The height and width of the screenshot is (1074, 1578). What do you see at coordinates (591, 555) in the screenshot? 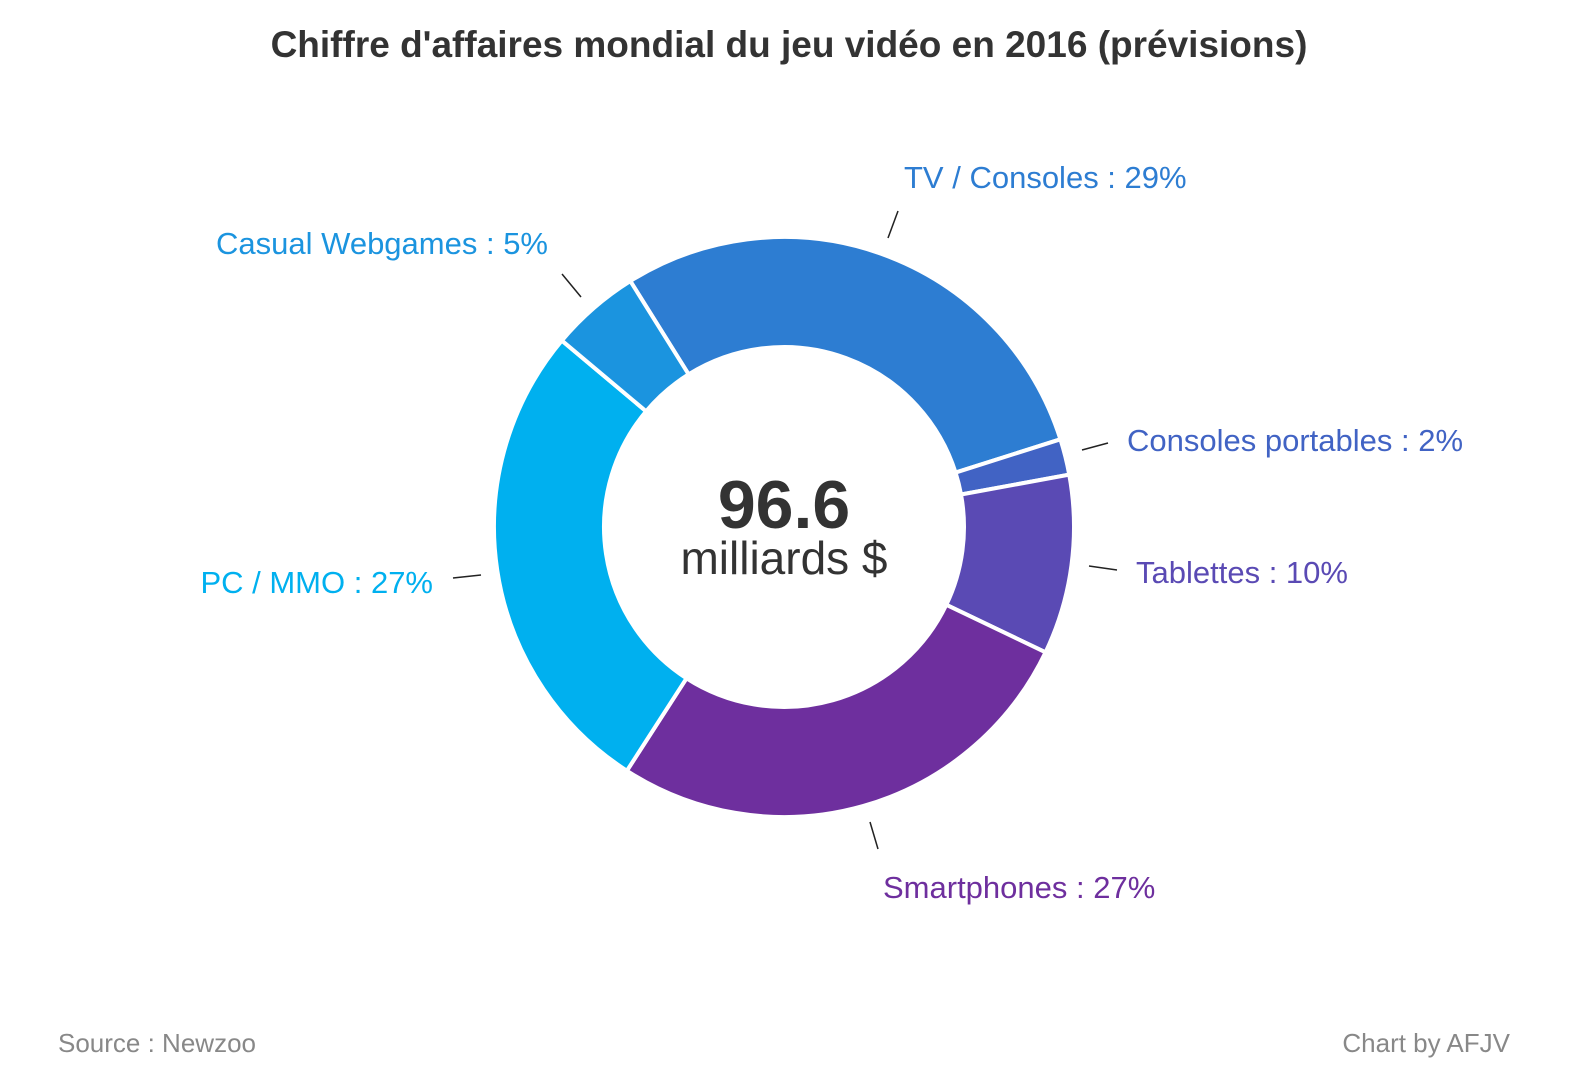
I see `slice-pc-mmo` at bounding box center [591, 555].